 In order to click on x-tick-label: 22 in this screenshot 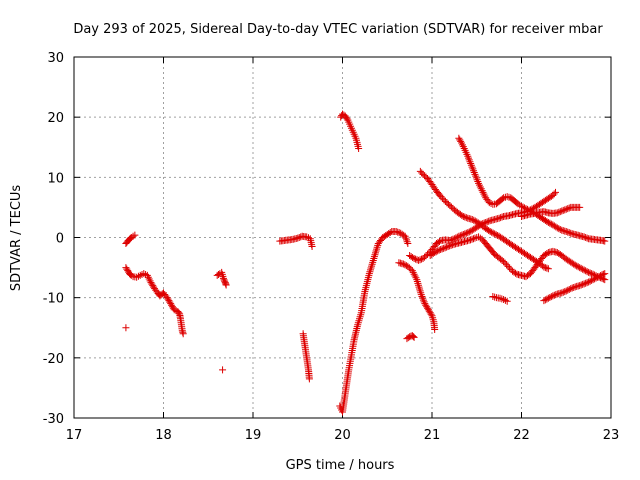, I will do `click(521, 435)`.